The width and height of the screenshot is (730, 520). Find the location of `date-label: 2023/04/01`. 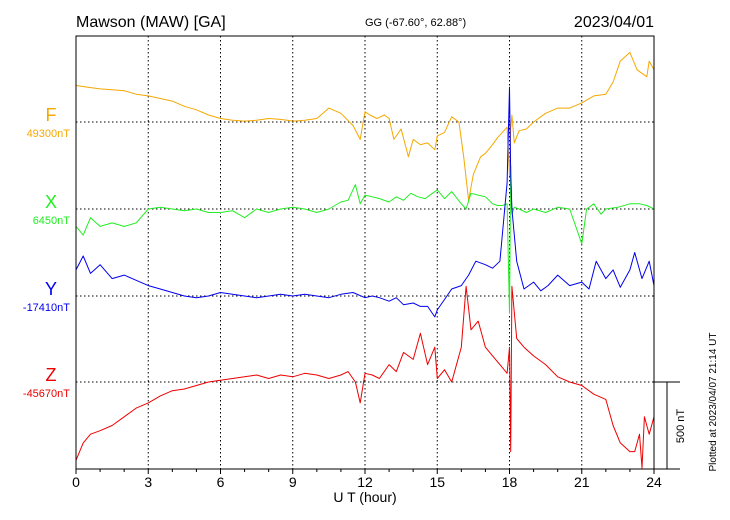

date-label: 2023/04/01 is located at coordinates (614, 22).